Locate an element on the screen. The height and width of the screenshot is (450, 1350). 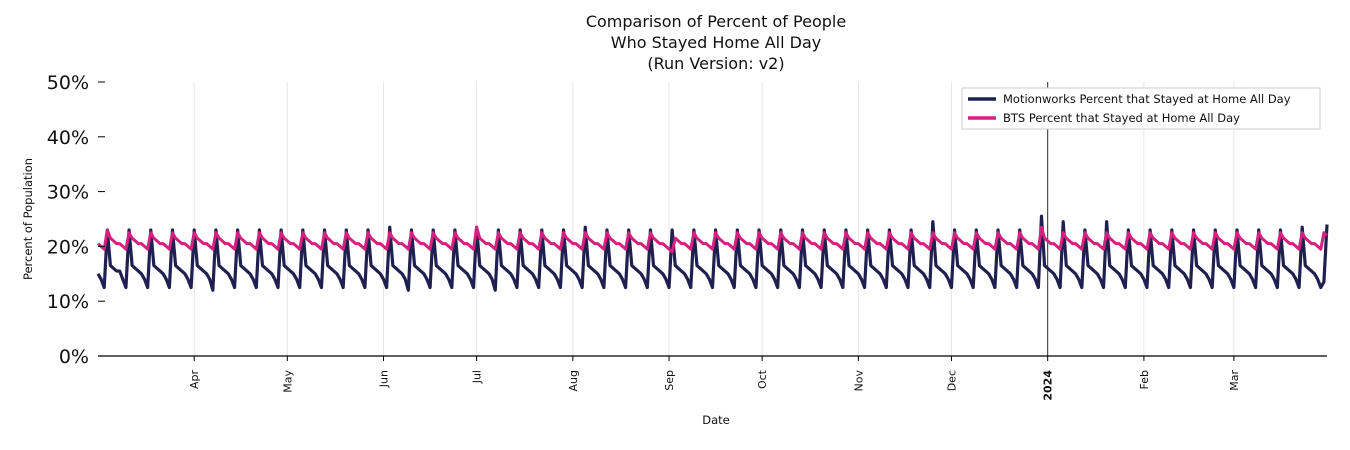
x-tick-label-0: Apr is located at coordinates (194, 380).